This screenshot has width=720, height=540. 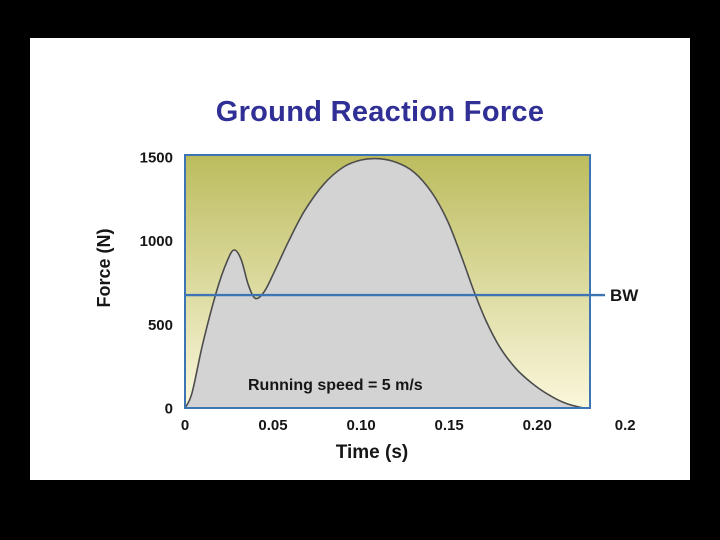 What do you see at coordinates (169, 409) in the screenshot?
I see `y-tick-label-0: 0` at bounding box center [169, 409].